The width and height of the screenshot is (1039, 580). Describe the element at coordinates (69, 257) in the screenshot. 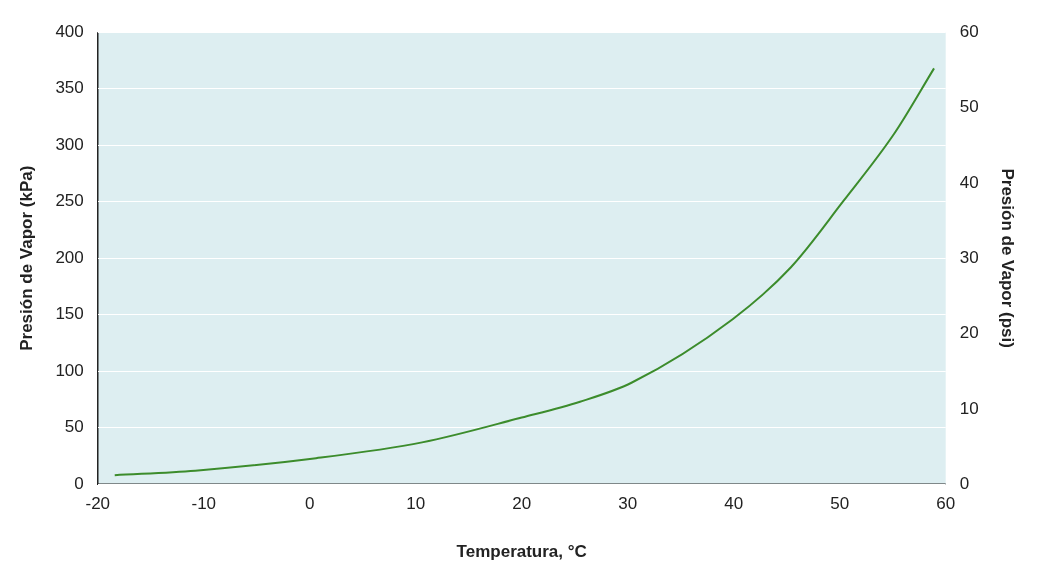

I see `y-tick-label: 200` at that location.